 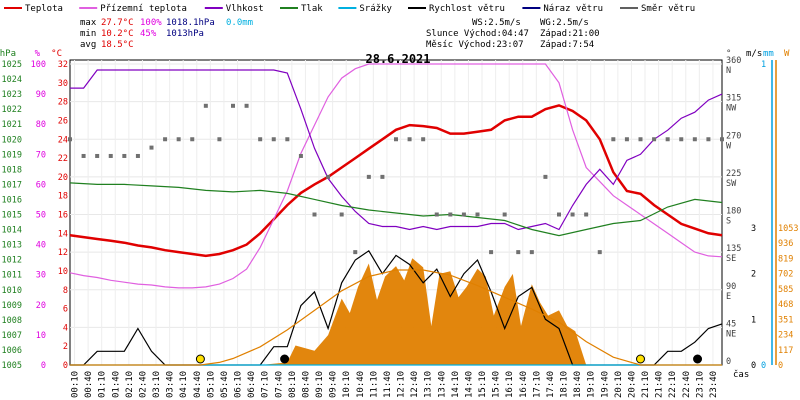 I want to click on wind-dir-label: SW, so click(x=731, y=184).